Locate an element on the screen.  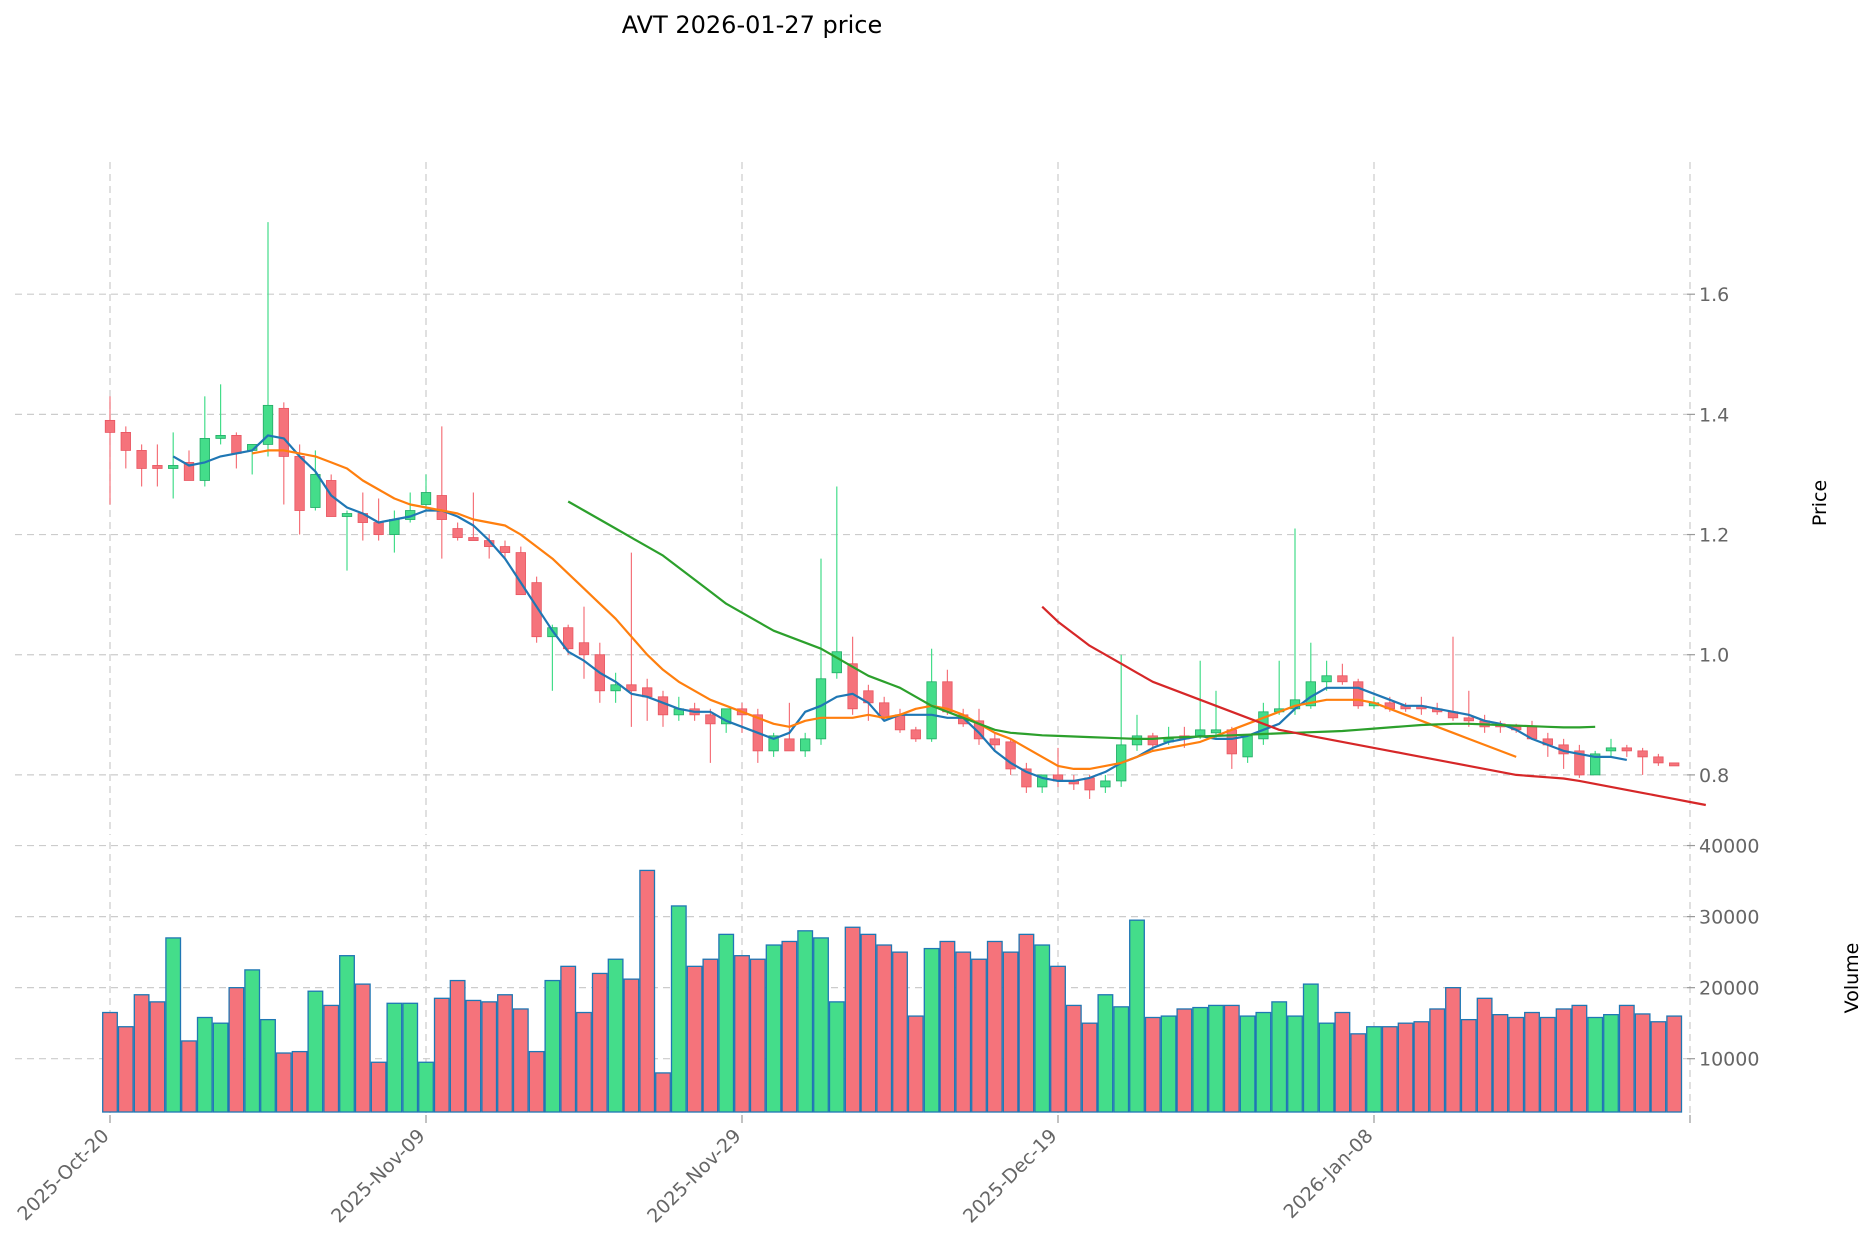
date-tick-label: 2025-Nov-09 is located at coordinates (378, 1176).